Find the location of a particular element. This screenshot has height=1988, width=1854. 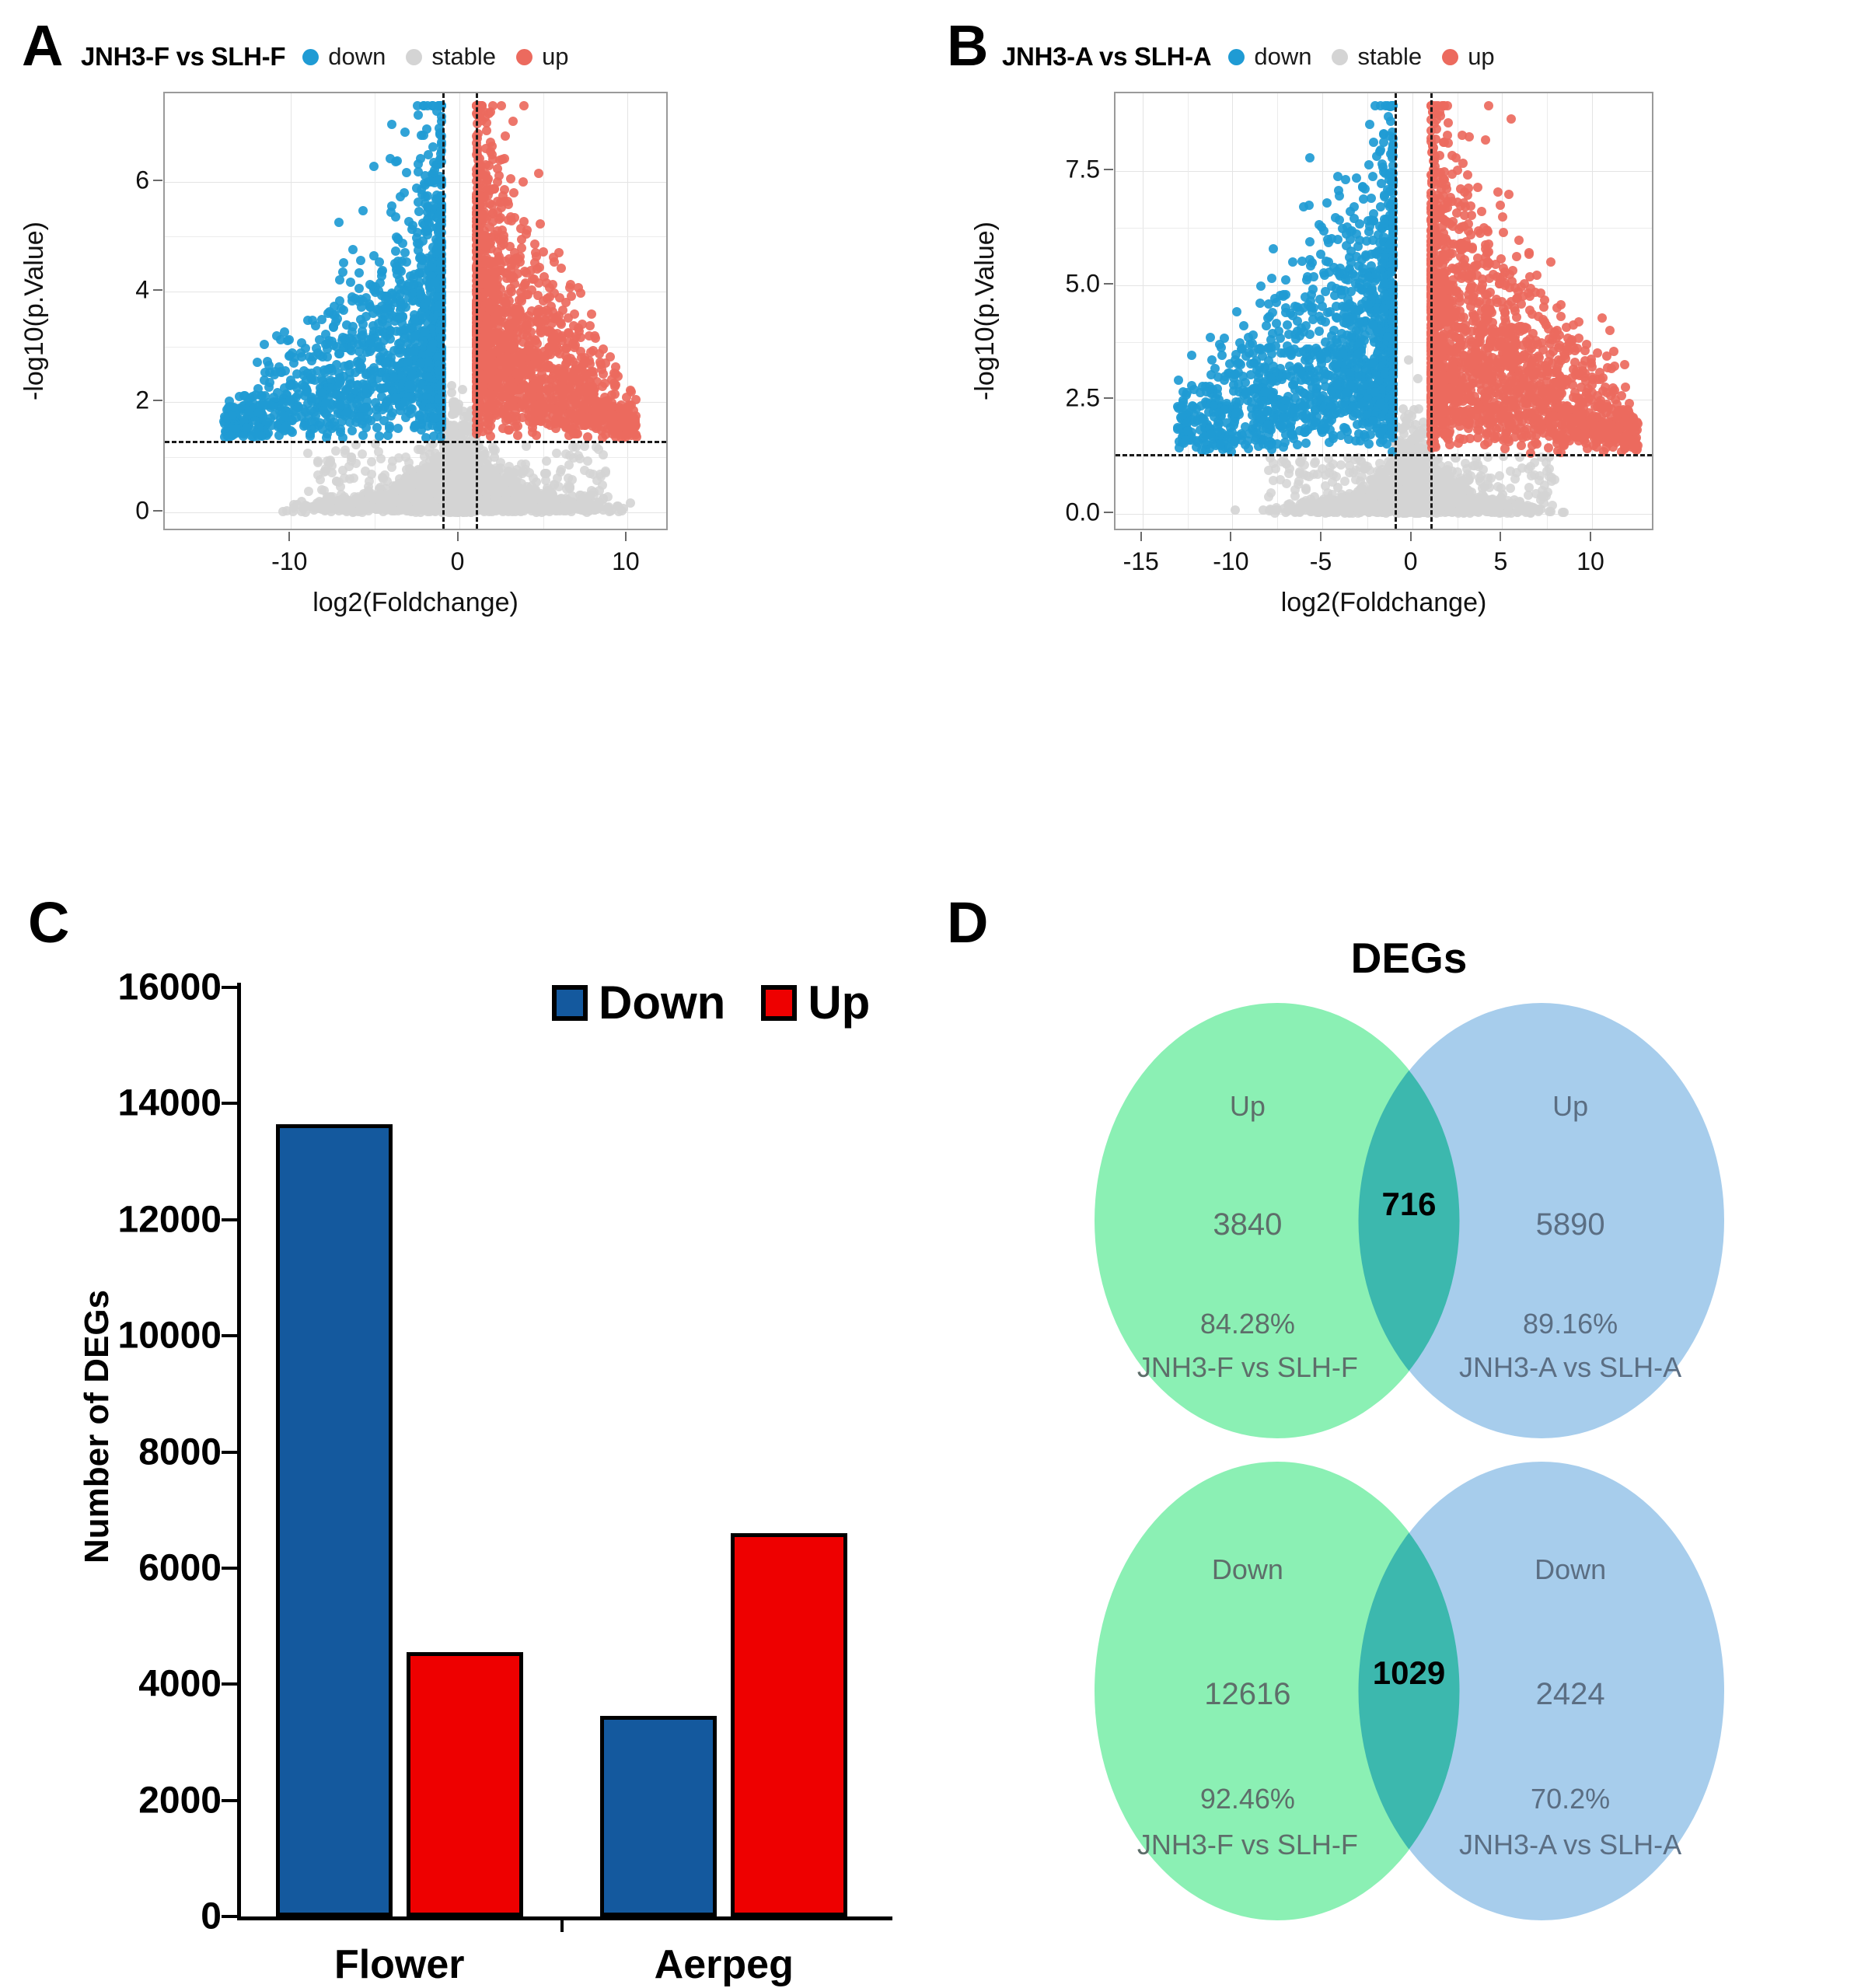

down-dot-icon is located at coordinates (311, 56).